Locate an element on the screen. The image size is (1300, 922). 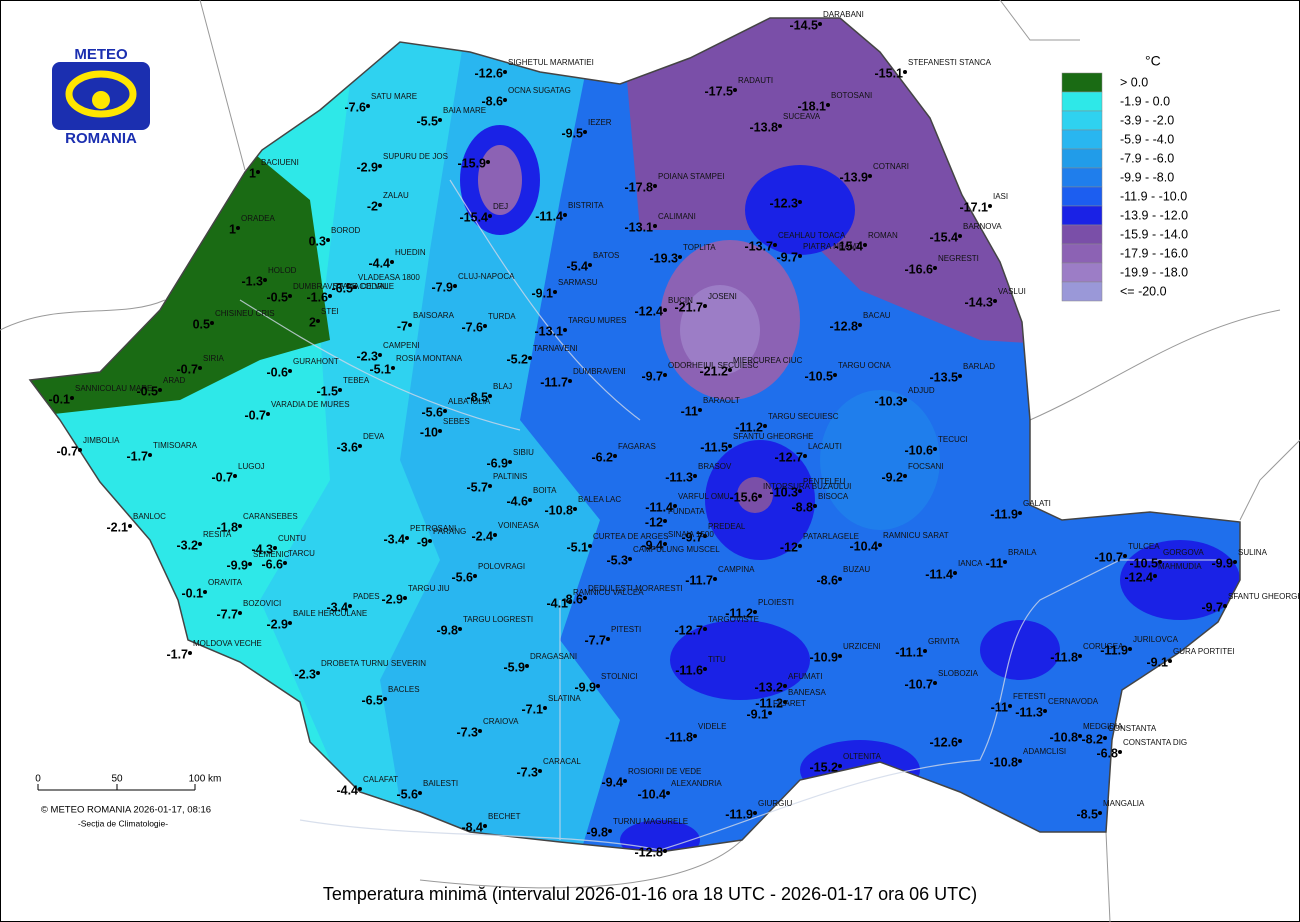
legend-label: -3.9 - -2.0 is located at coordinates (1147, 120).